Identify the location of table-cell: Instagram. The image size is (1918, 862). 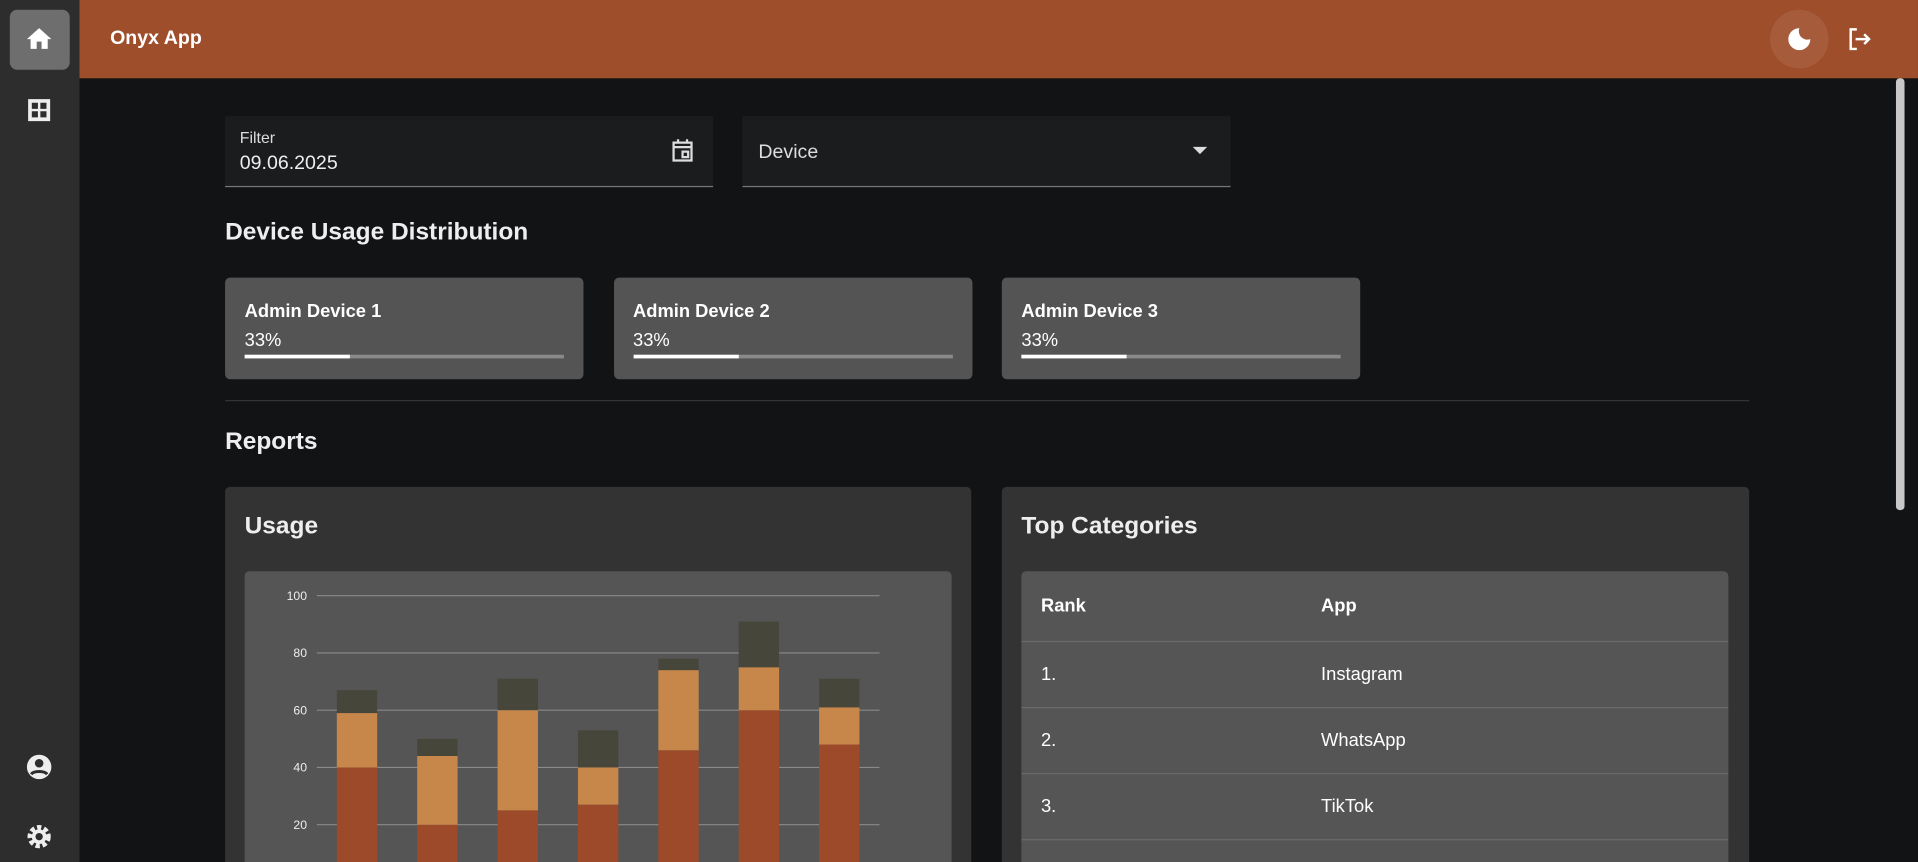
(1362, 674).